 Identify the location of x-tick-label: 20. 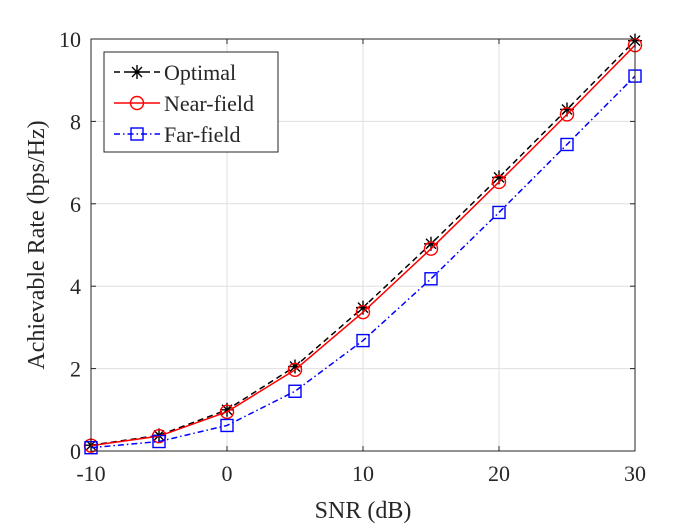
(499, 473).